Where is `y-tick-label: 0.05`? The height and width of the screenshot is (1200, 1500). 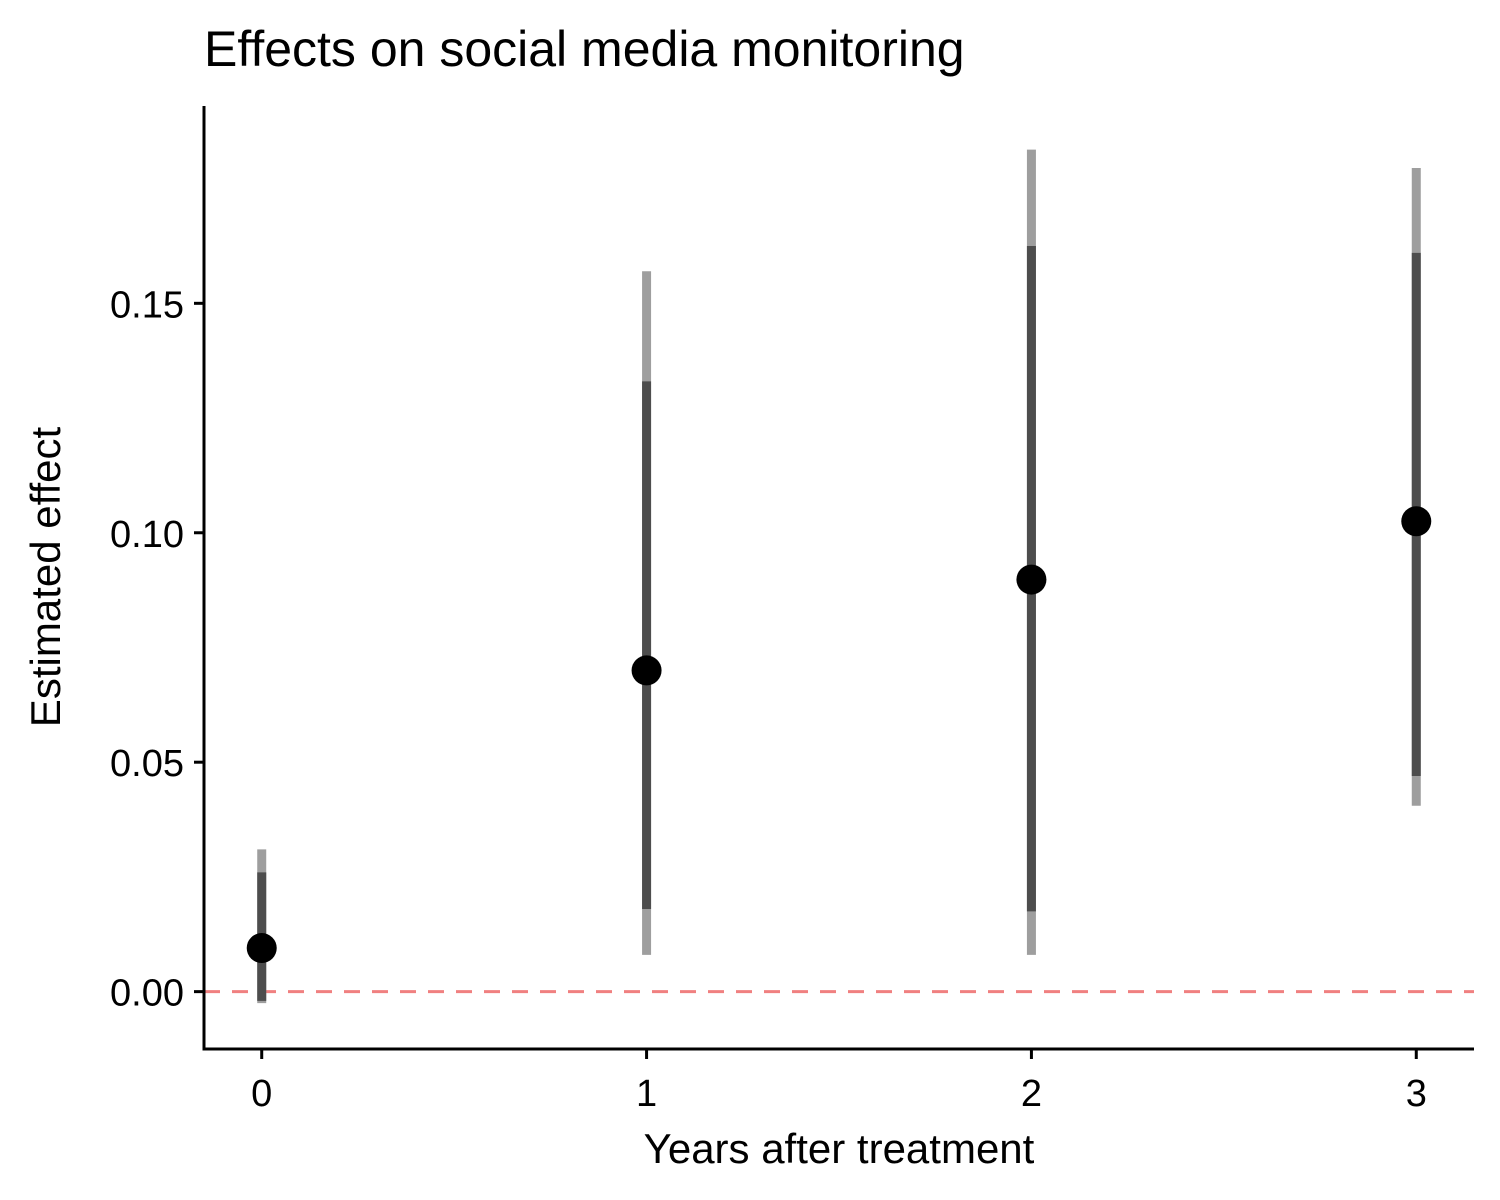 y-tick-label: 0.05 is located at coordinates (147, 764).